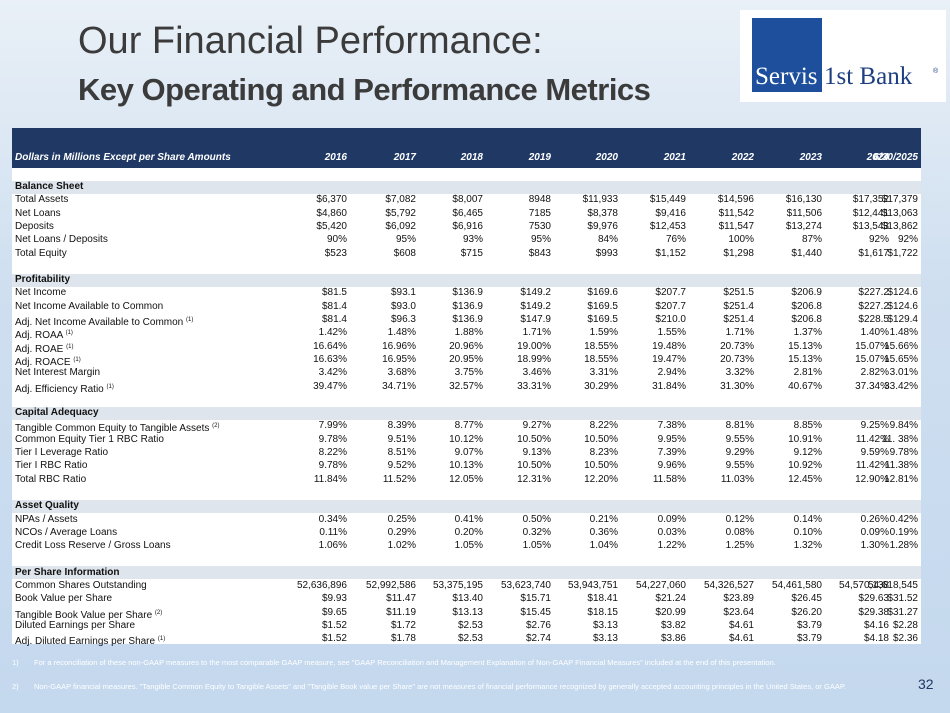 The image size is (950, 713). Describe the element at coordinates (902, 253) in the screenshot. I see `value-cell: $1,722` at that location.